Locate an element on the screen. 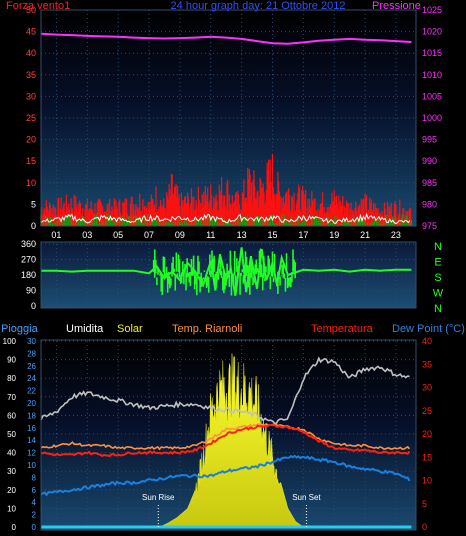 The width and height of the screenshot is (466, 536). direction-tick-label: 0 is located at coordinates (33, 306).